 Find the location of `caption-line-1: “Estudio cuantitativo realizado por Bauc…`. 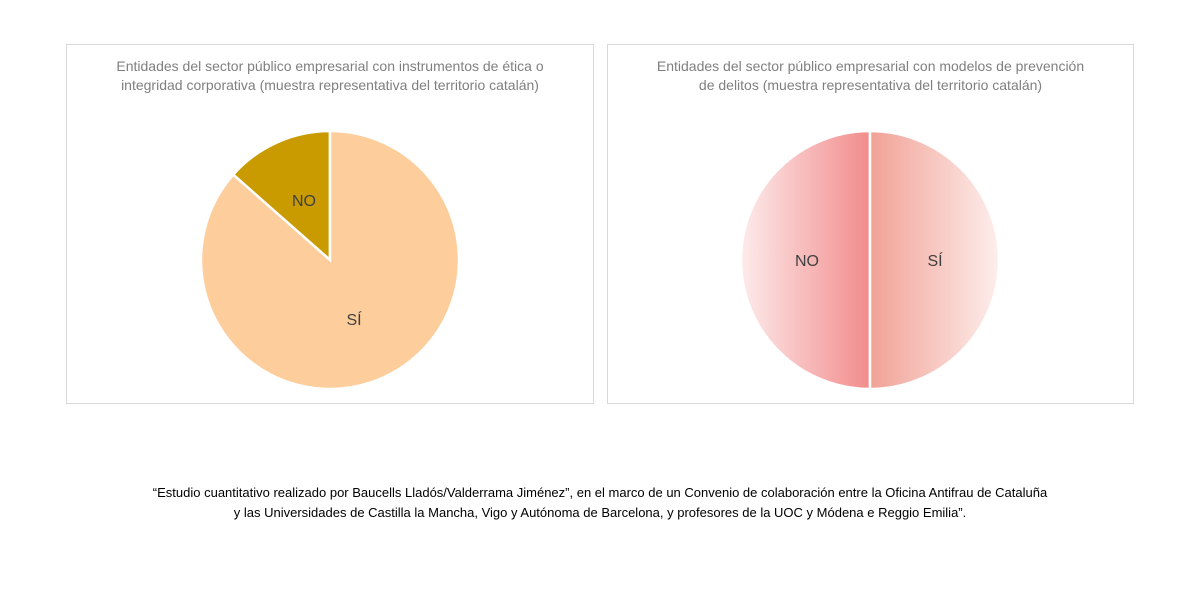

caption-line-1: “Estudio cuantitativo realizado por Bauc… is located at coordinates (600, 492).